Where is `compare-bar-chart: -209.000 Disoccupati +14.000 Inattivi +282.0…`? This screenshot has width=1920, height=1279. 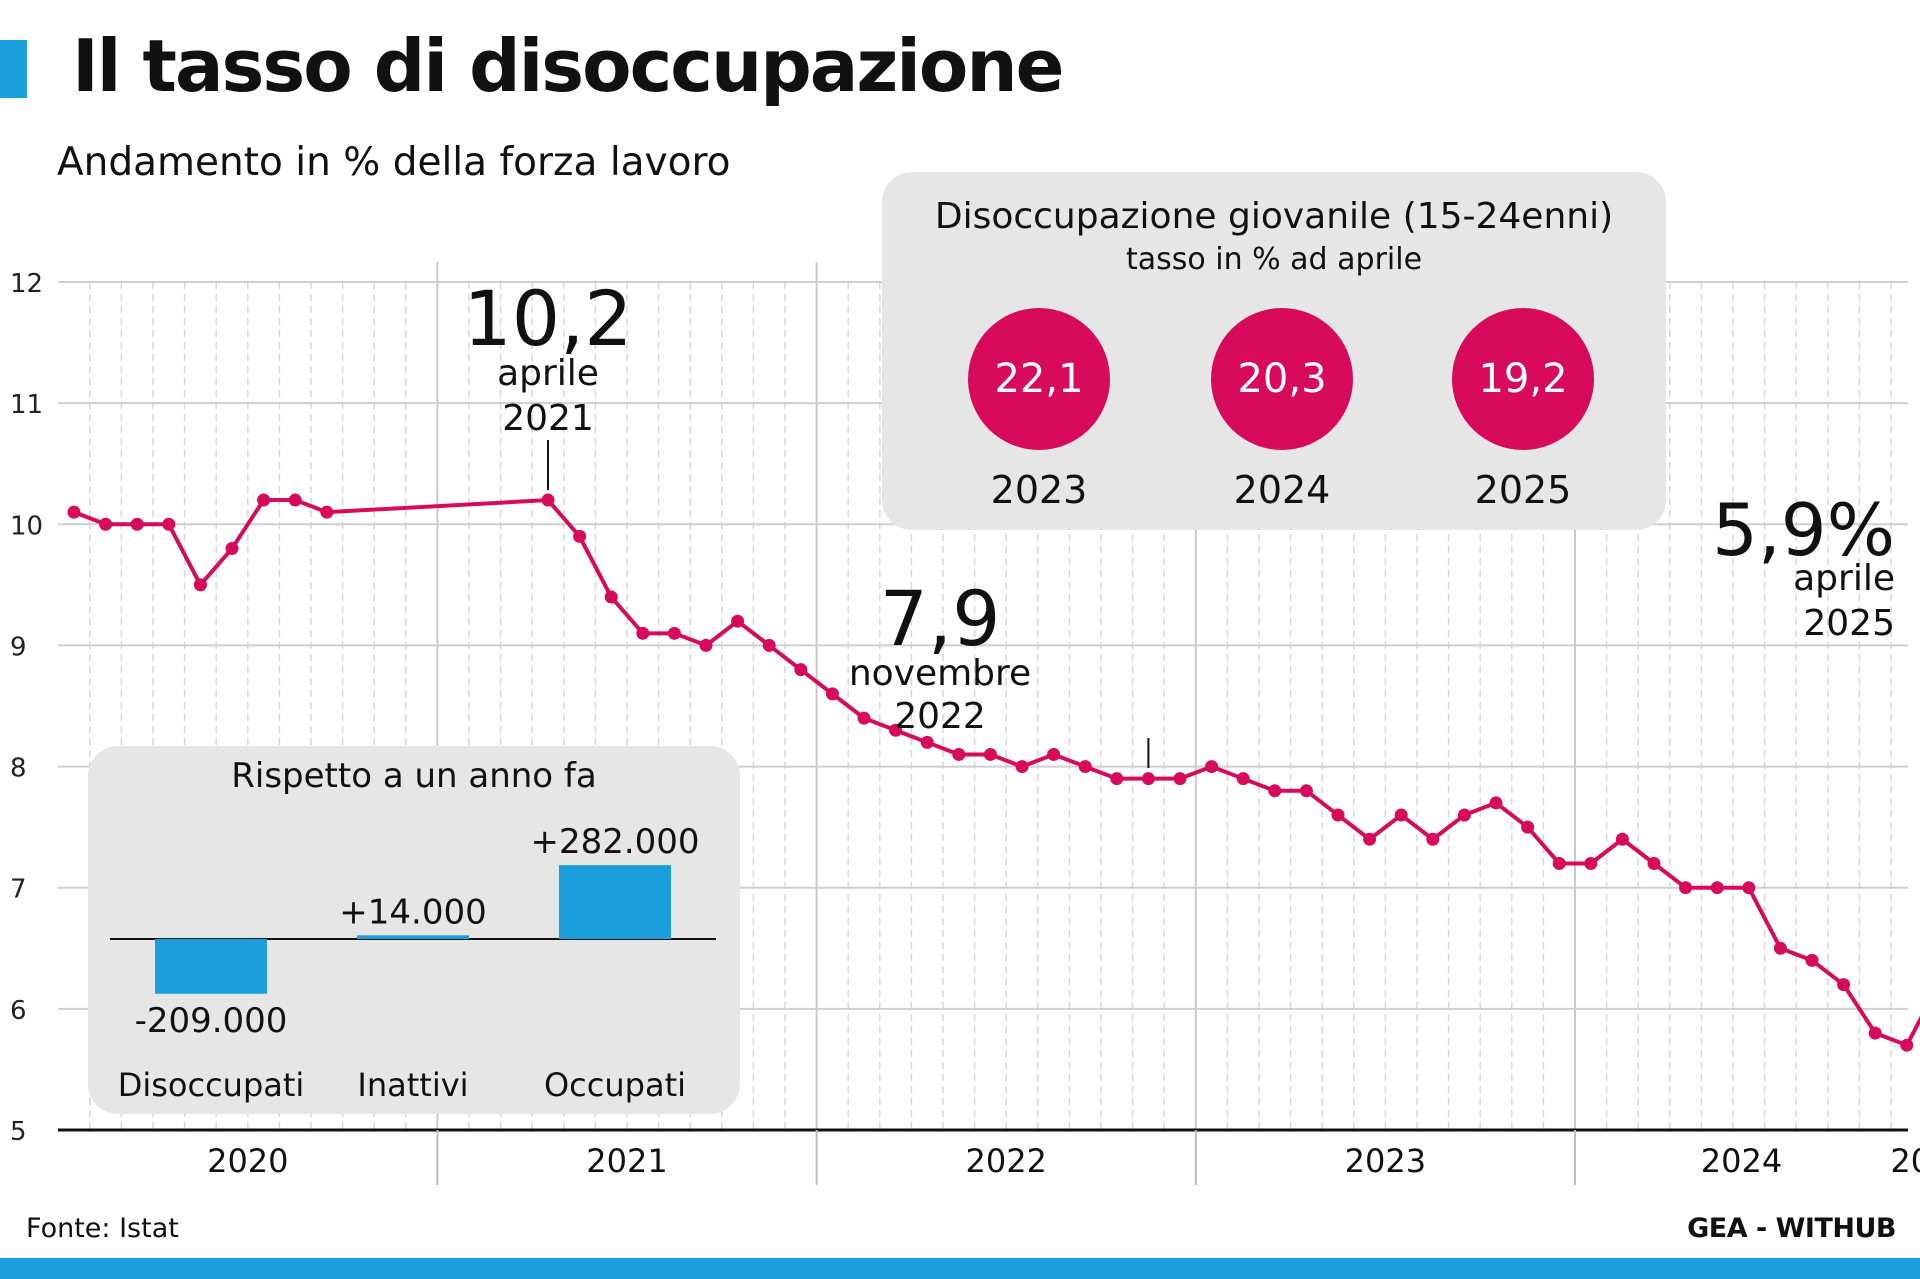 compare-bar-chart: -209.000 Disoccupati +14.000 Inattivi +282.0… is located at coordinates (413, 963).